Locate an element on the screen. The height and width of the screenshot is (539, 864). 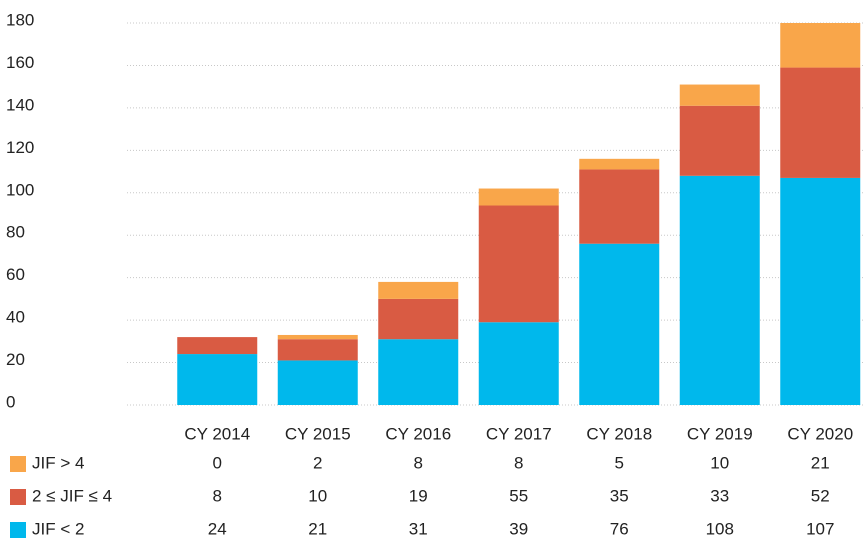
table-value: 39 is located at coordinates (518, 528).